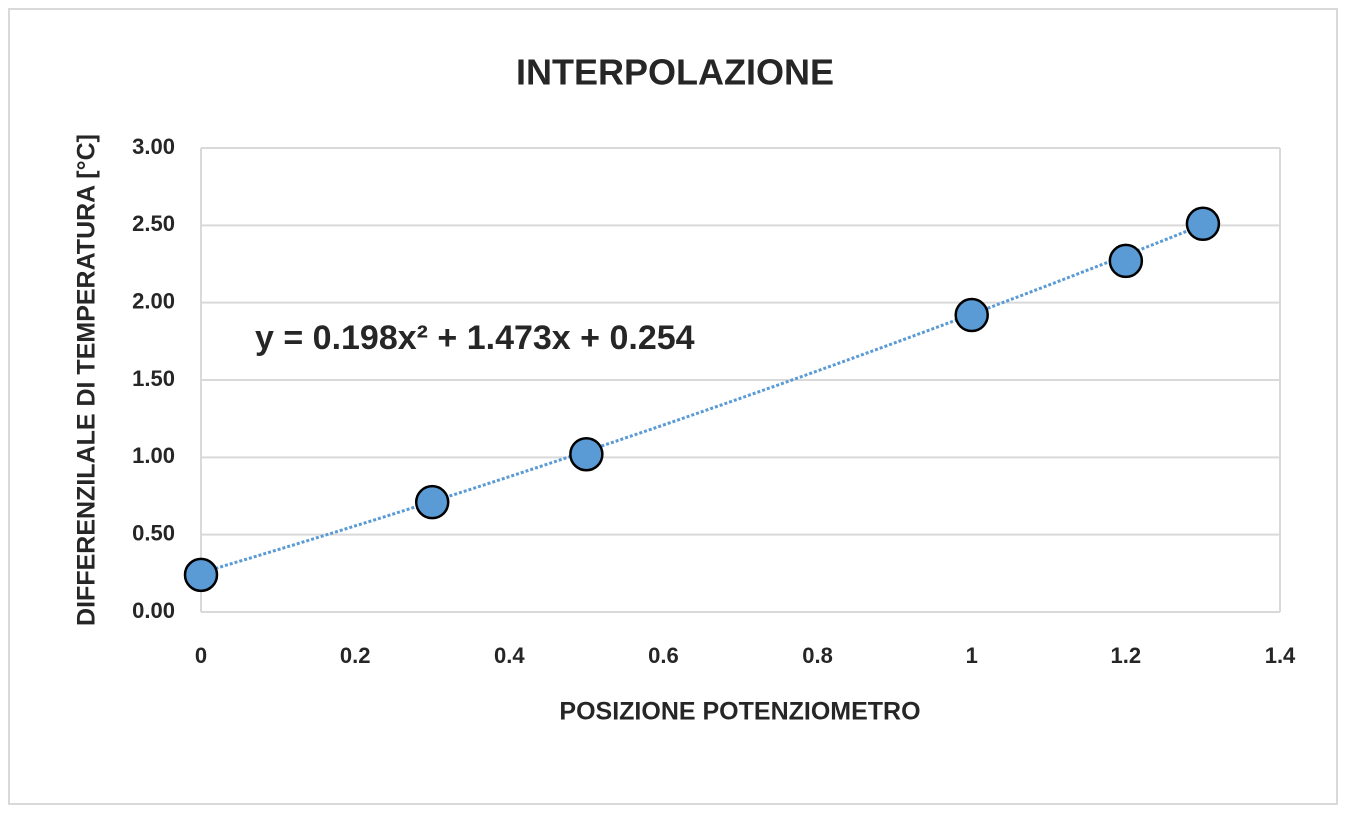  Describe the element at coordinates (509, 655) in the screenshot. I see `x-tick-label: 0.4` at that location.